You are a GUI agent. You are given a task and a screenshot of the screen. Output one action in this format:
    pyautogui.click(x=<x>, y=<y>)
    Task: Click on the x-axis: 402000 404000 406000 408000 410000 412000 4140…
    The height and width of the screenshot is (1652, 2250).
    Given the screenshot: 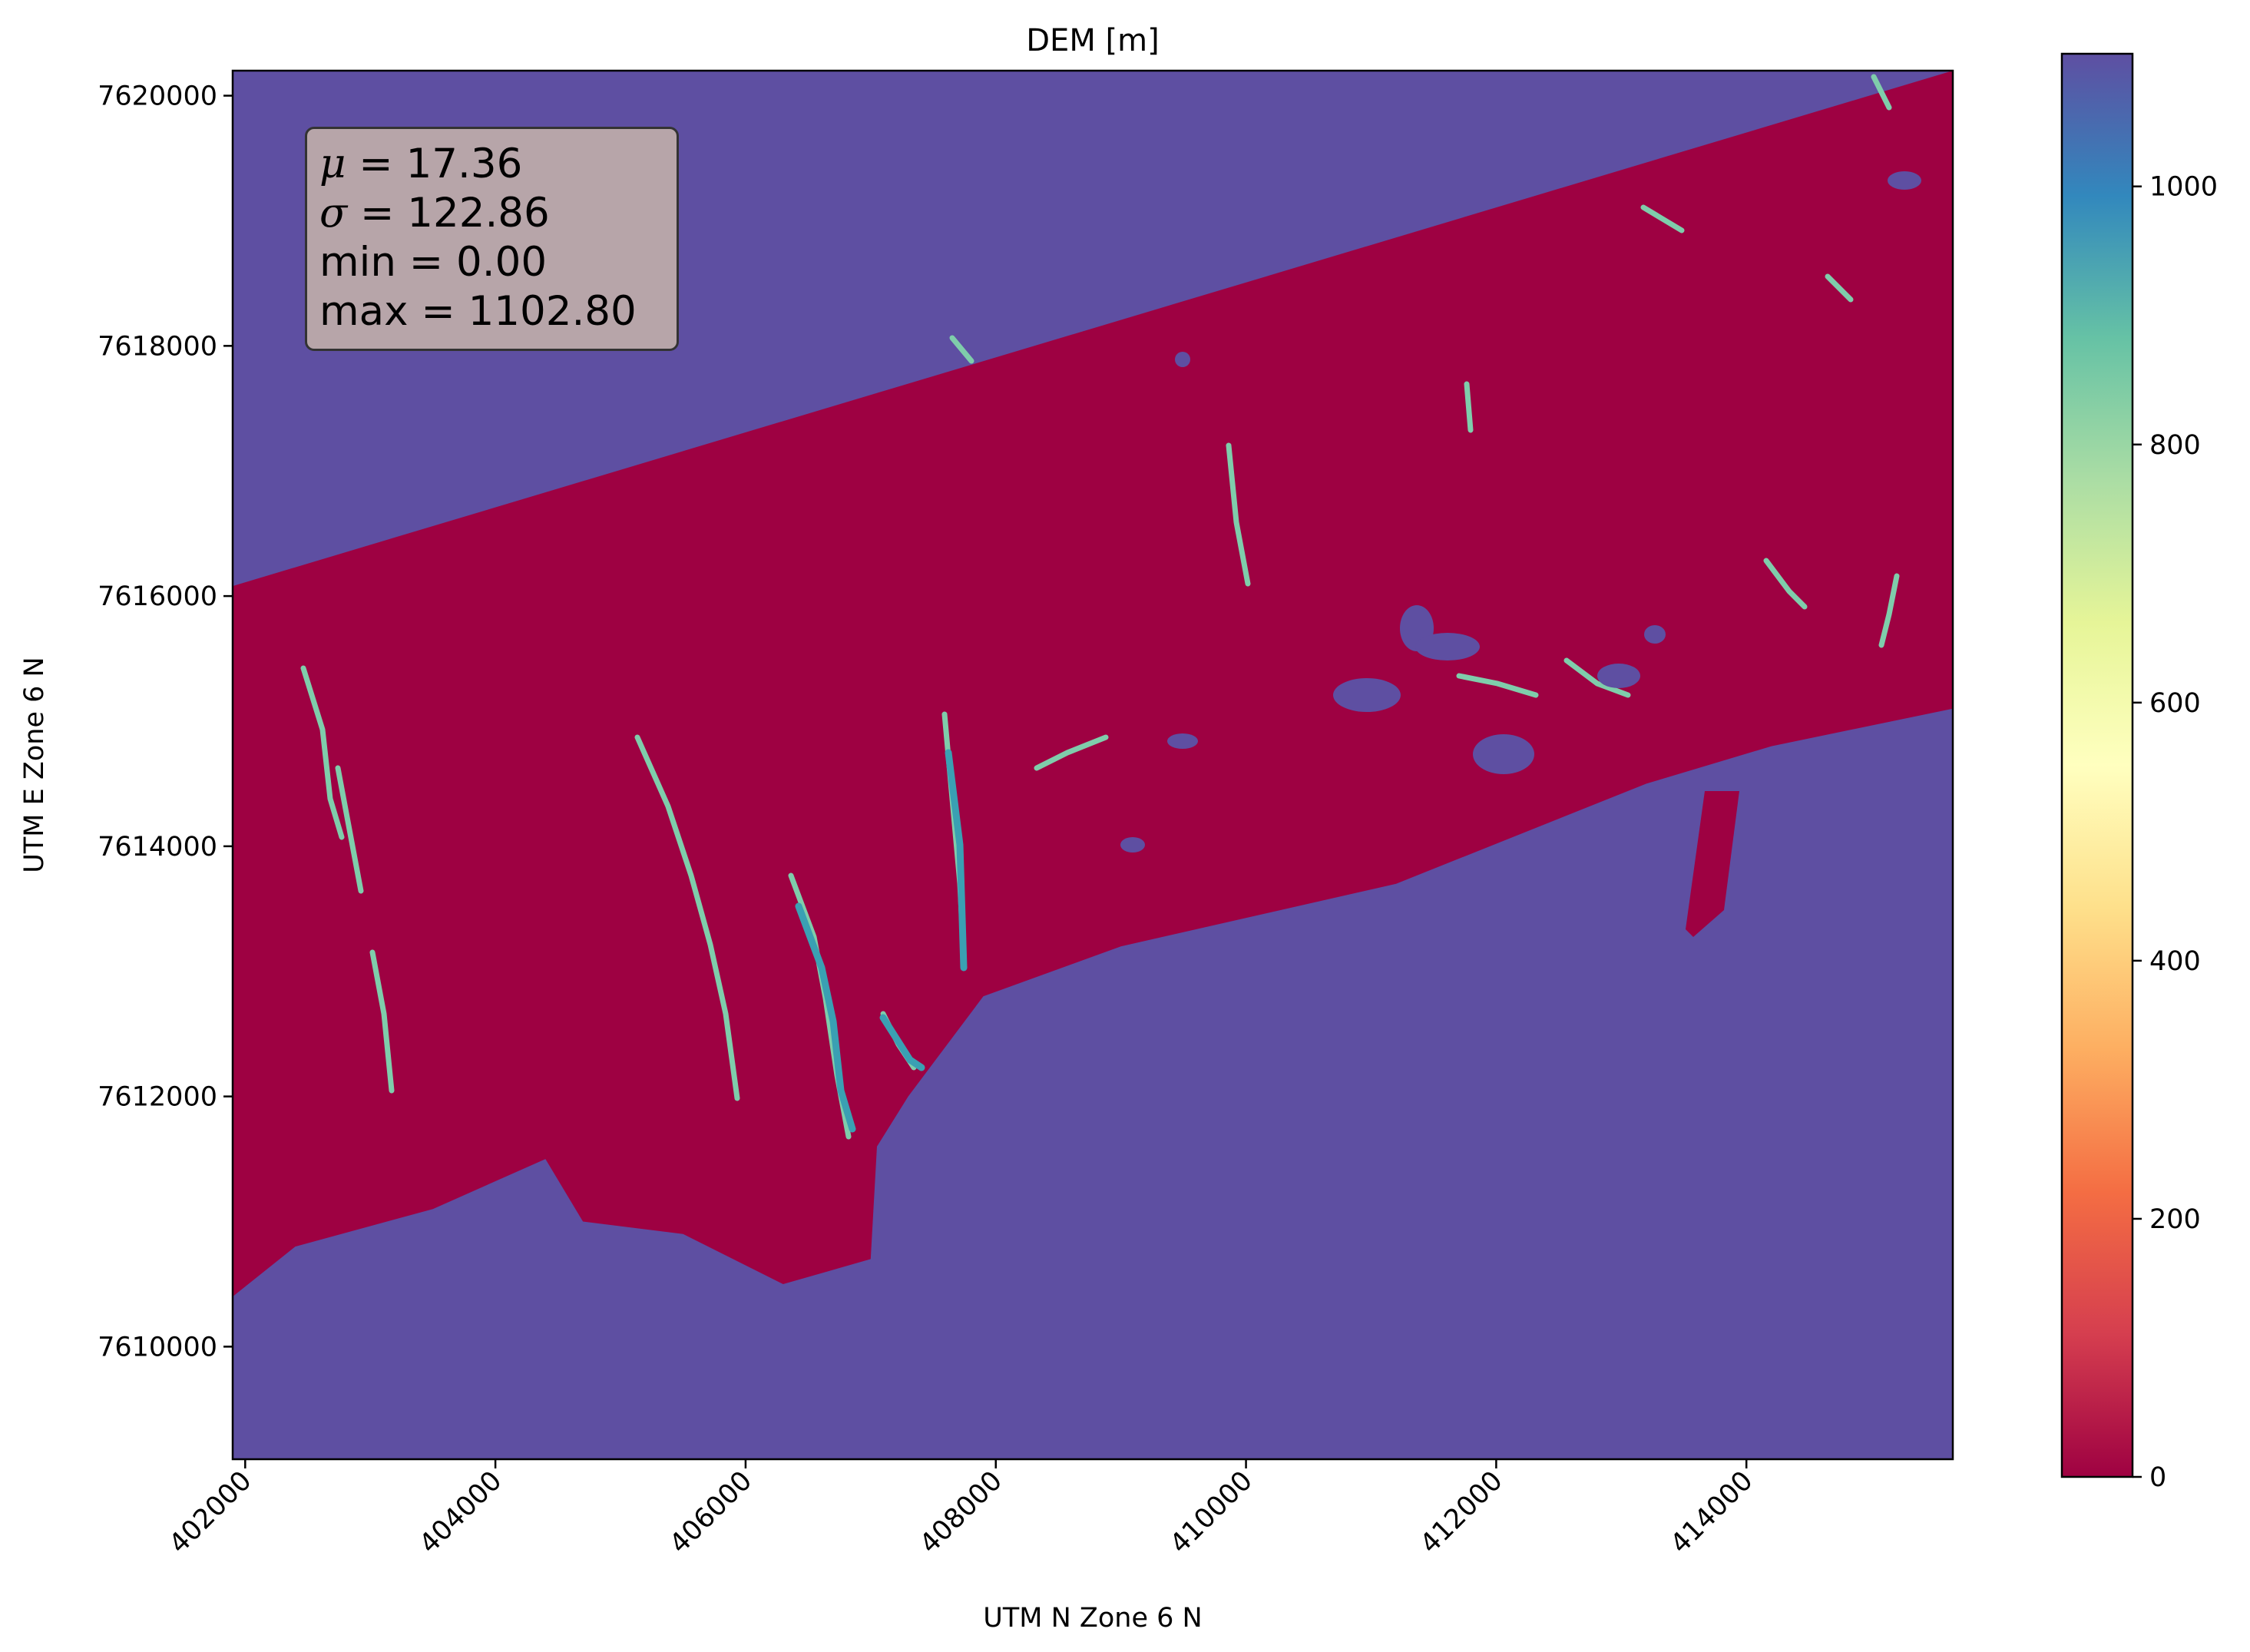 What is the action you would take?
    pyautogui.click(x=961, y=1509)
    